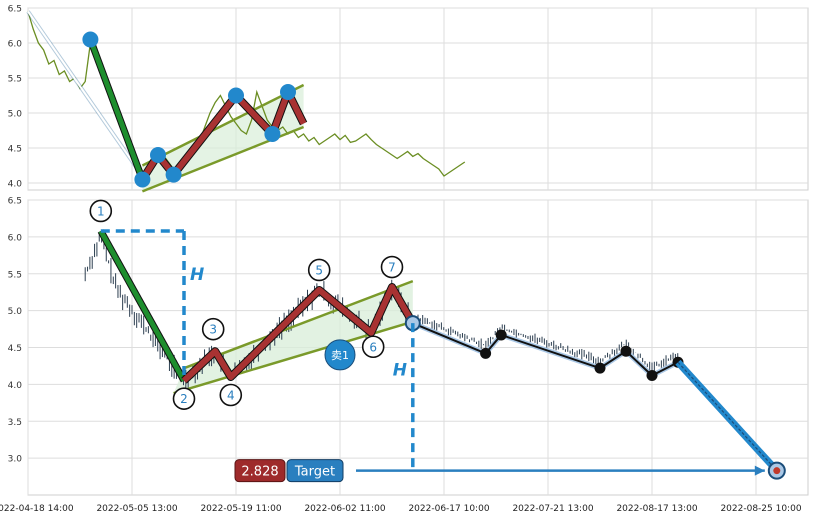 Image resolution: width=816 pixels, height=520 pixels. What do you see at coordinates (656, 509) in the screenshot?
I see `x-tick-label: 2022-08-17 13:00` at bounding box center [656, 509].